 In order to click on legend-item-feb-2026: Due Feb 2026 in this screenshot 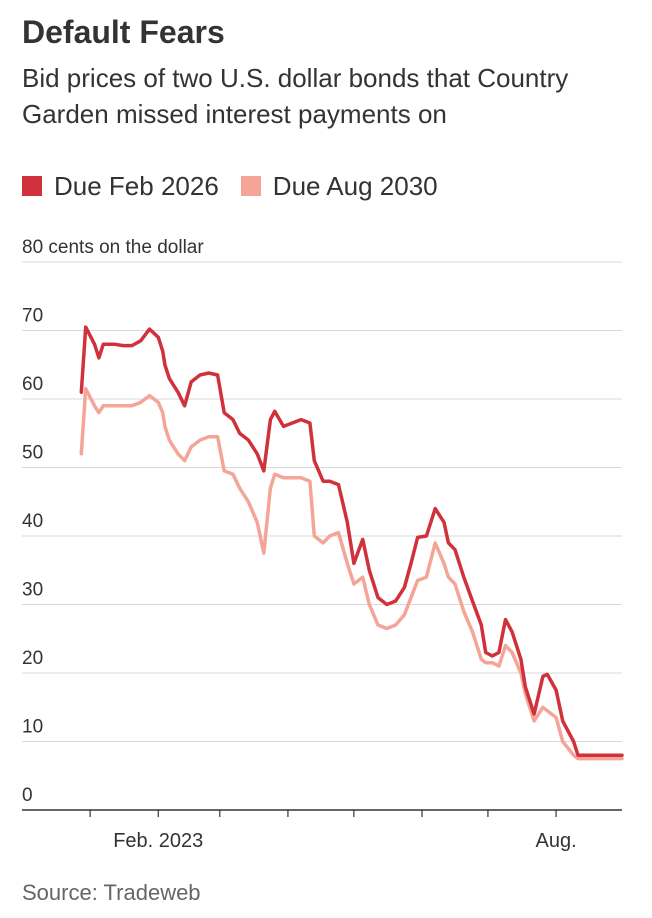, I will do `click(120, 186)`.